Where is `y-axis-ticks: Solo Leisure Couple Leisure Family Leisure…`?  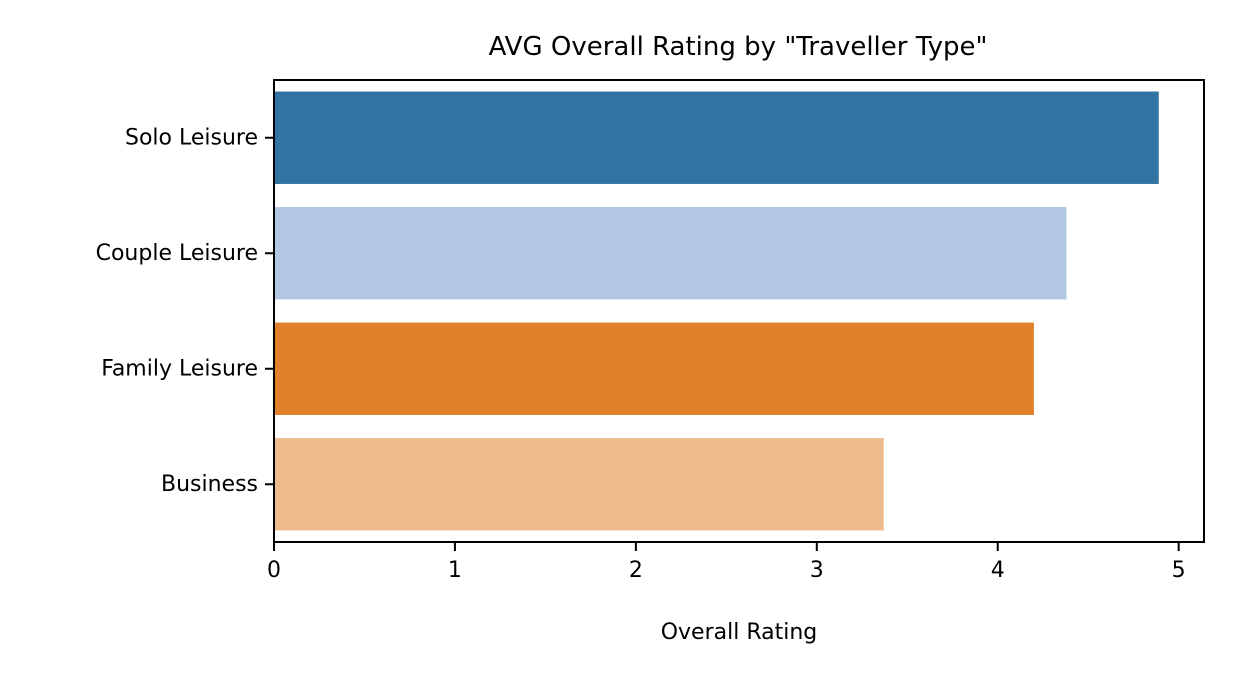
y-axis-ticks: Solo Leisure Couple Leisure Family Leisure… is located at coordinates (185, 311).